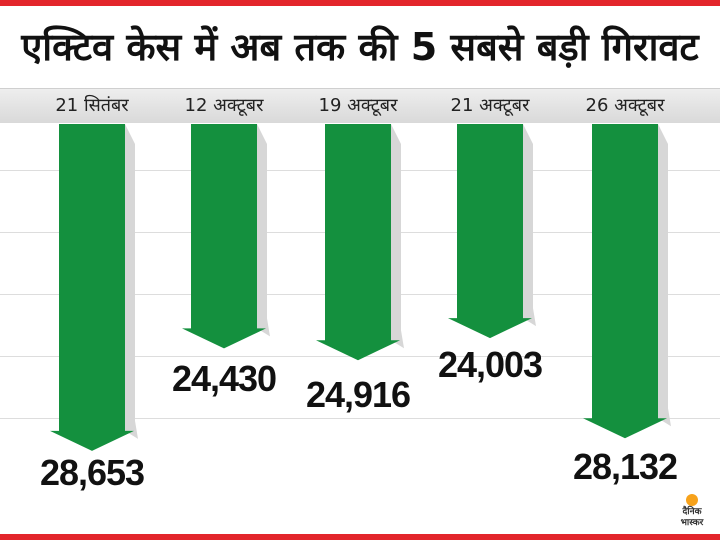 This screenshot has height=540, width=720. I want to click on category-label-2: 19 अक्टूबर, so click(358, 105).